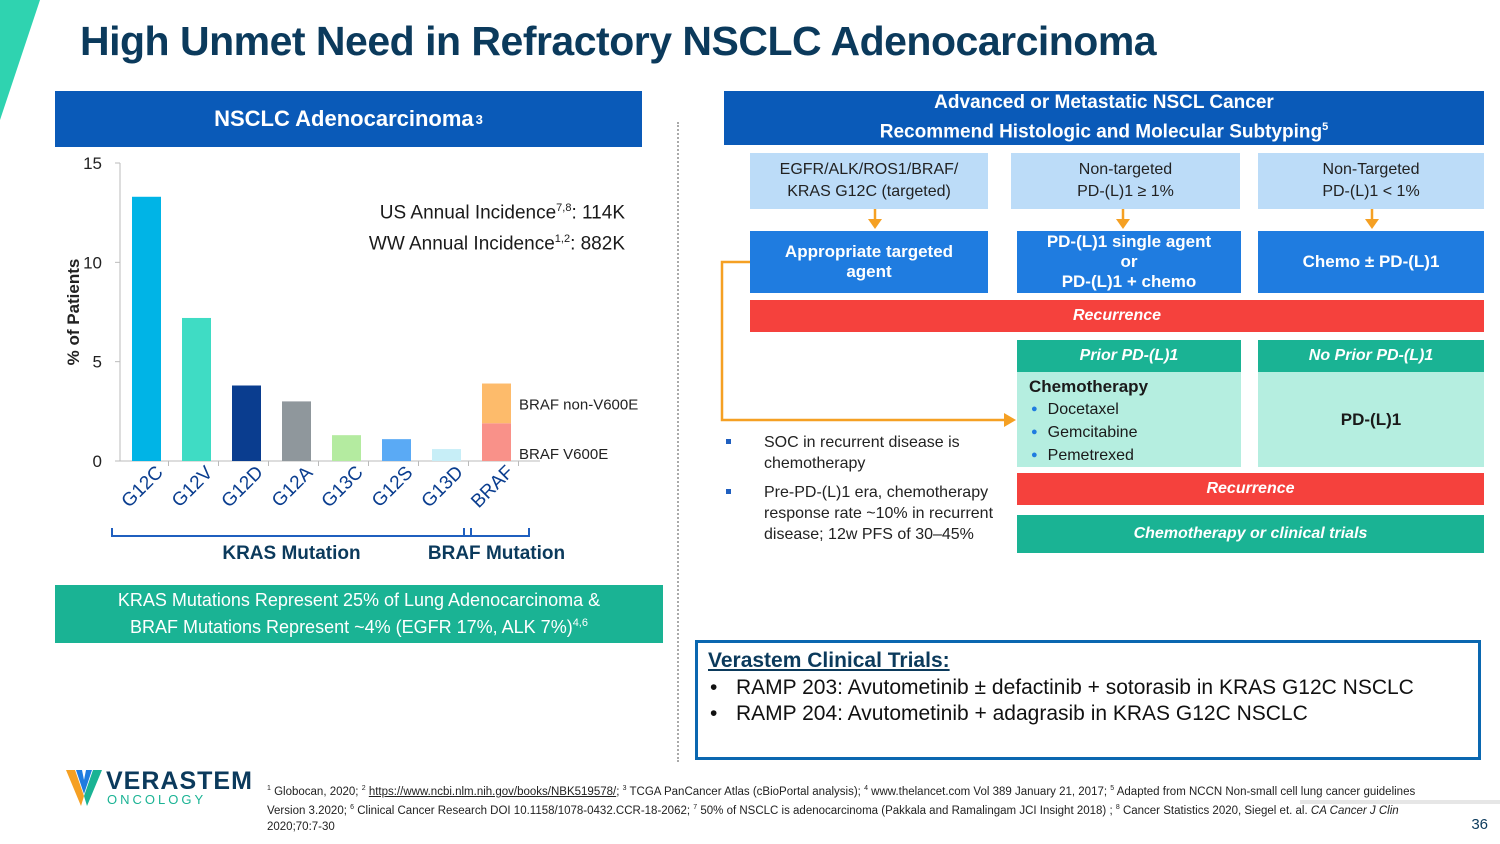 The height and width of the screenshot is (844, 1500). What do you see at coordinates (461, 244) in the screenshot?
I see `ww-incidence-label: WW Annual Incidence` at bounding box center [461, 244].